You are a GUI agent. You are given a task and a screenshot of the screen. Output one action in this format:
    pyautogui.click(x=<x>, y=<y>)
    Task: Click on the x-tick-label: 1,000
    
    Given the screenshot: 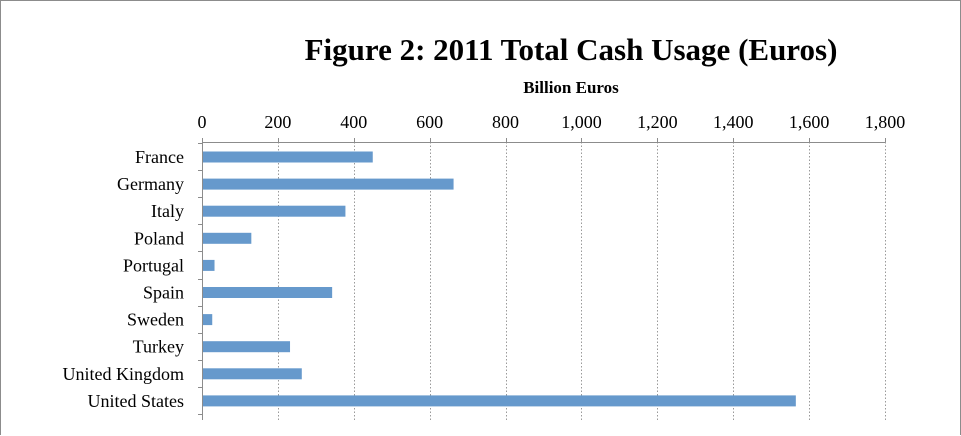 What is the action you would take?
    pyautogui.click(x=581, y=122)
    